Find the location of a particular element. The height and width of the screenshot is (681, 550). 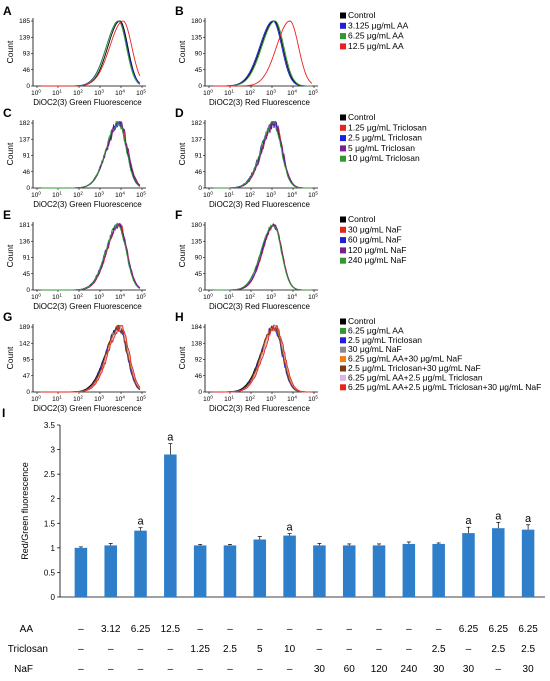

y-tick-label: 2.5 is located at coordinates (50, 474).